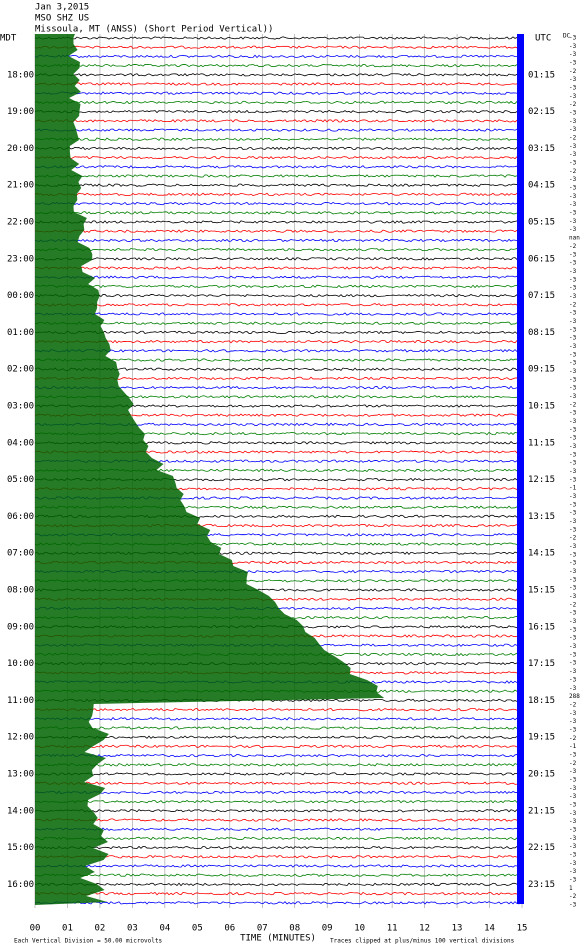  What do you see at coordinates (573, 488) in the screenshot?
I see `offset-label: -1` at bounding box center [573, 488].